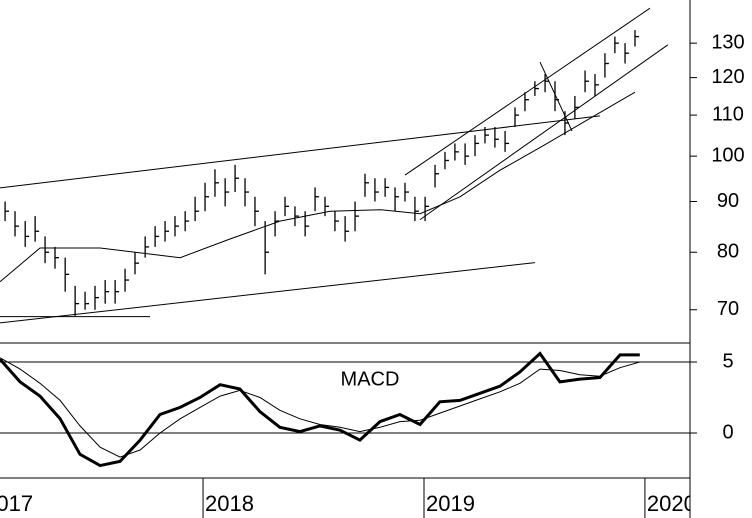 The width and height of the screenshot is (752, 518). I want to click on y-tick-label: 70, so click(728, 309).